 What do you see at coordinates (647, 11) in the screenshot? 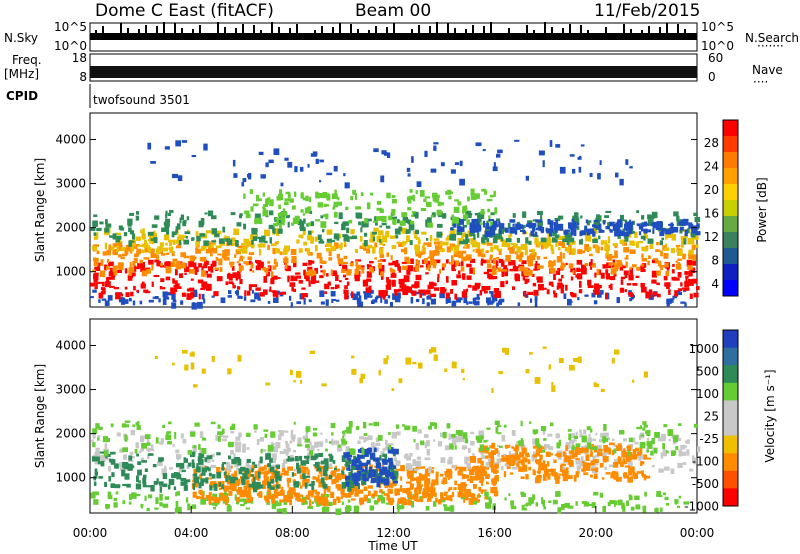
I see `date-label: 11/Feb/2015` at bounding box center [647, 11].